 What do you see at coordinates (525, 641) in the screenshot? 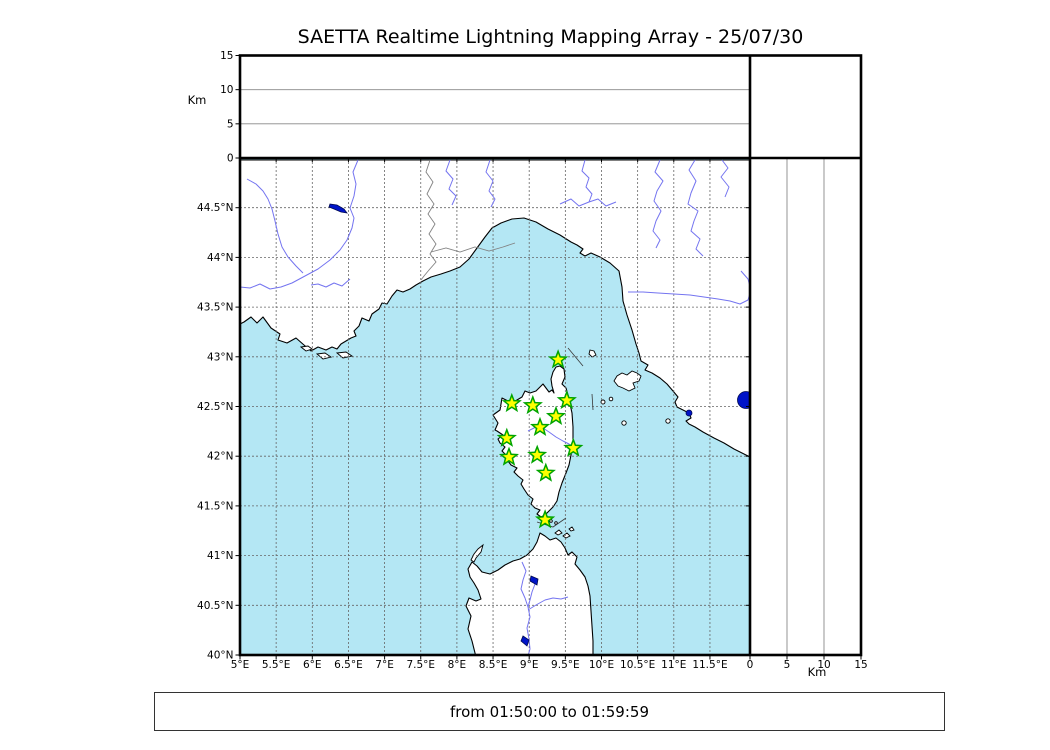
I see `lake-sardinia-south` at bounding box center [525, 641].